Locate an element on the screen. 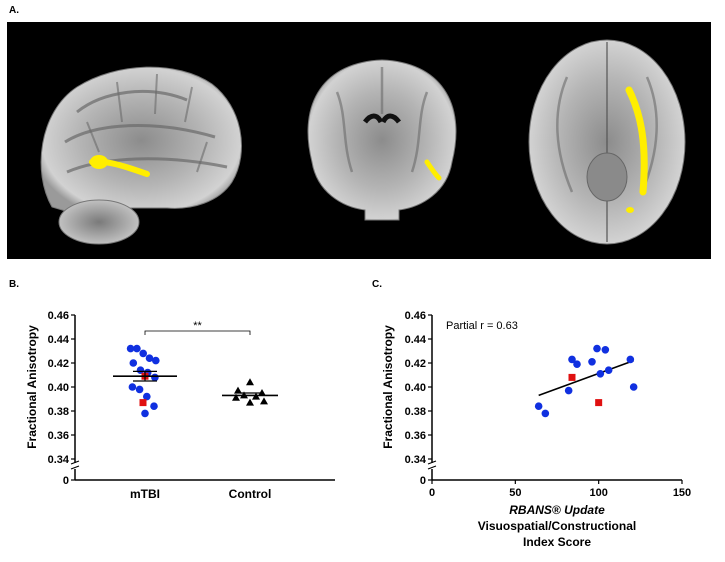 The image size is (725, 562). significance-marker: ** is located at coordinates (197, 326).